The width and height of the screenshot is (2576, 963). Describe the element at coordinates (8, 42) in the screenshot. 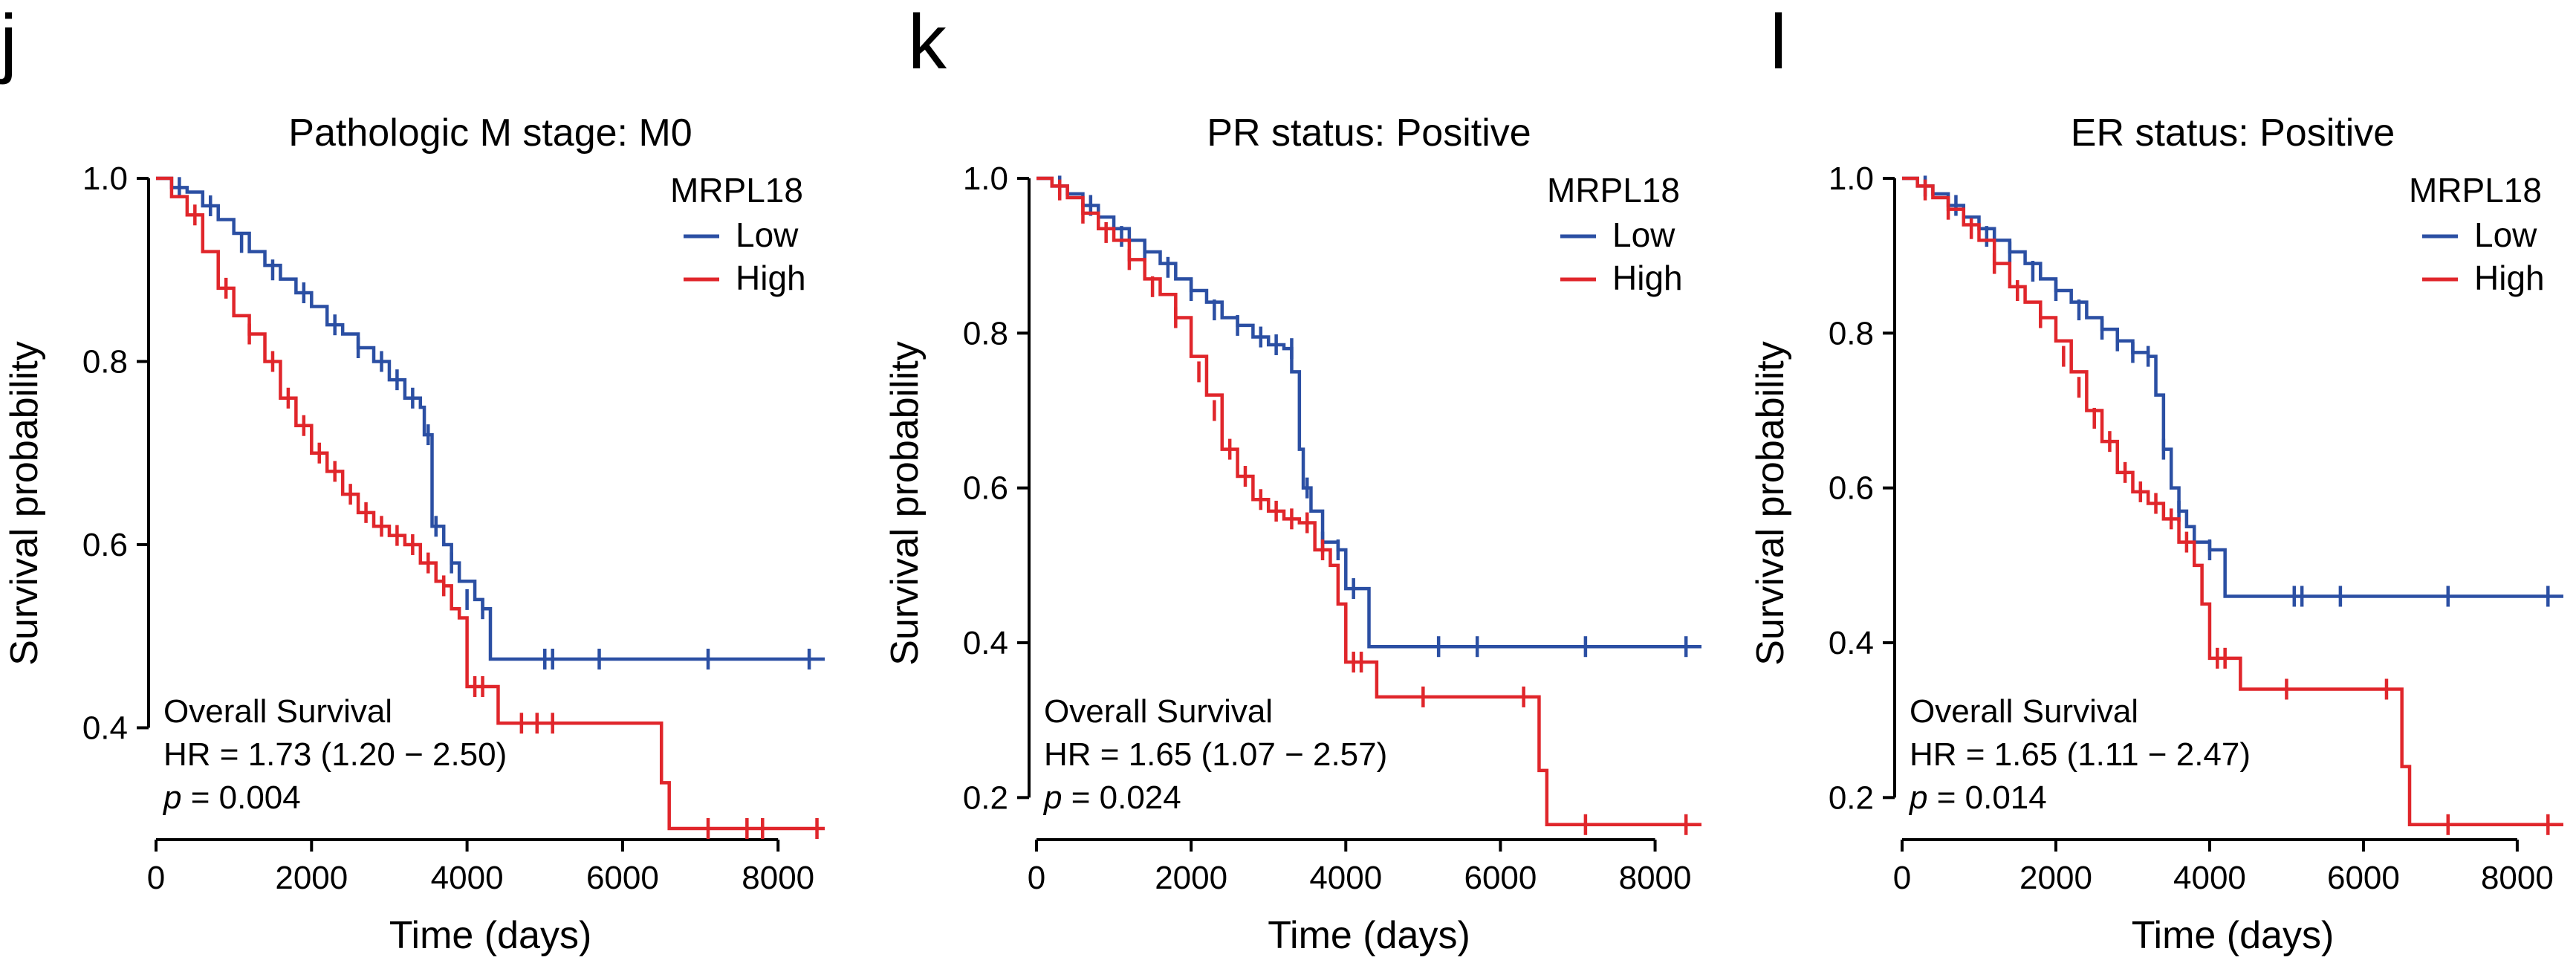

I see `panel-letter: j` at that location.